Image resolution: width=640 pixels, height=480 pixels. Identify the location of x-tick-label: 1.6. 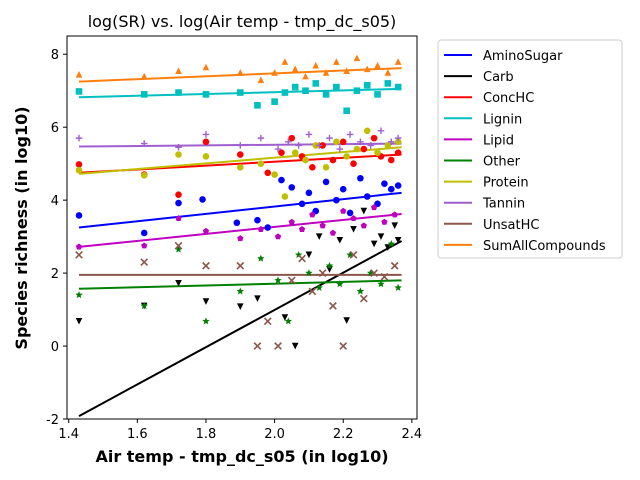
(137, 434).